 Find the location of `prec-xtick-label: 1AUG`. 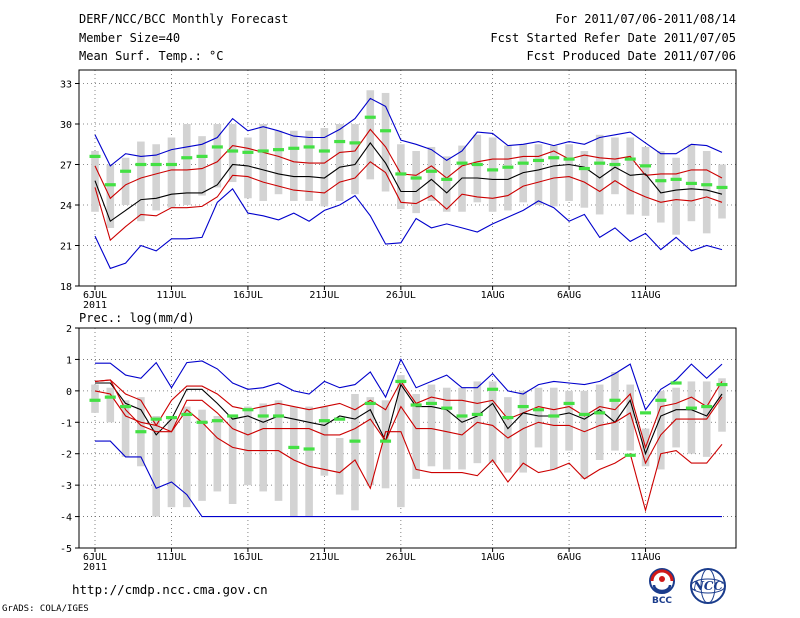

prec-xtick-label: 1AUG is located at coordinates (493, 557).